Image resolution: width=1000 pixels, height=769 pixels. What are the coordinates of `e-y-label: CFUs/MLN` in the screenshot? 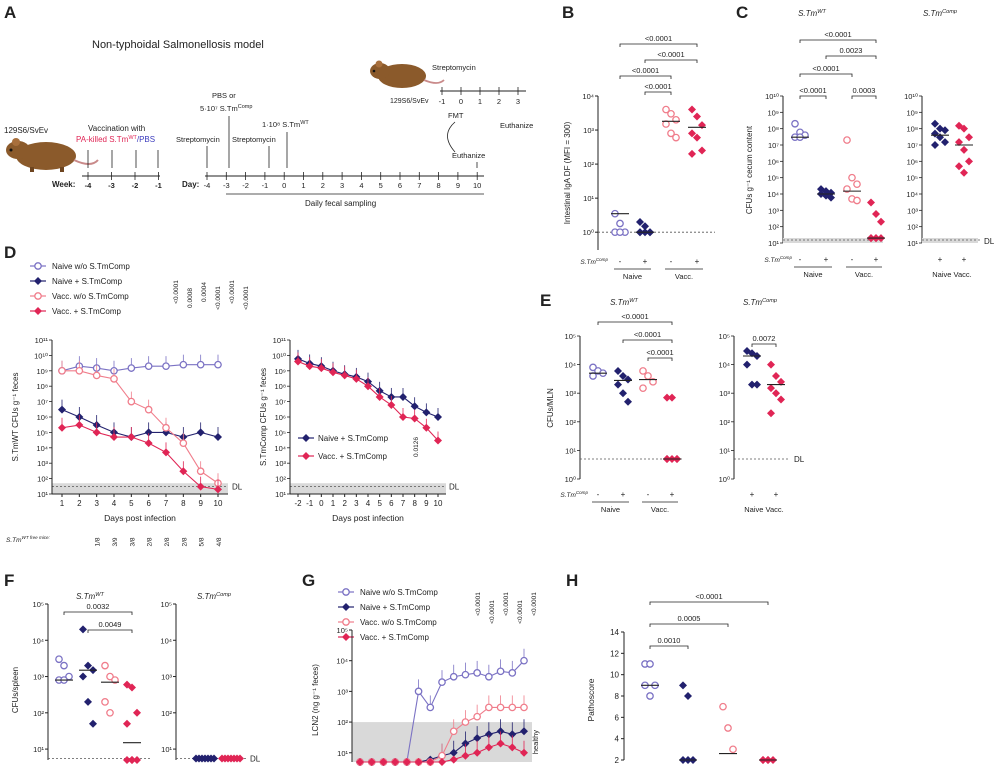 It's located at (550, 408).